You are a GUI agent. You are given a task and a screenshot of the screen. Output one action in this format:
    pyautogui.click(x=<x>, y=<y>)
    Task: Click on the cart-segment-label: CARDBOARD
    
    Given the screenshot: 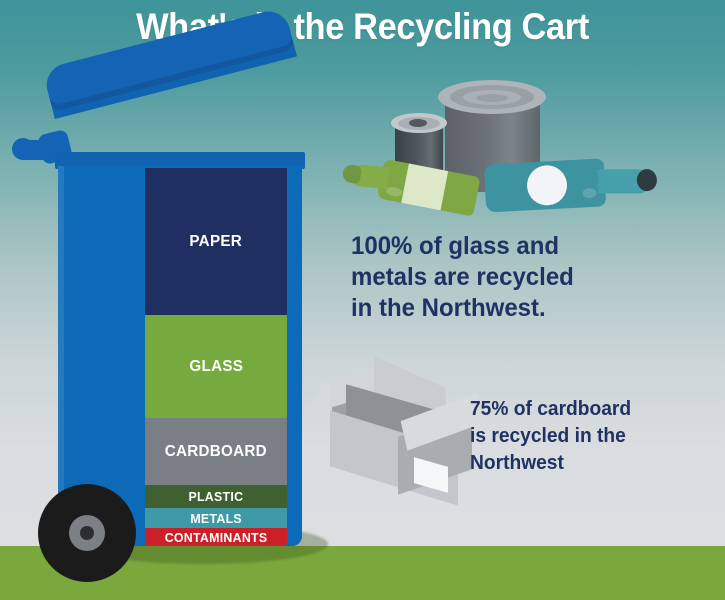 What is the action you would take?
    pyautogui.click(x=216, y=451)
    